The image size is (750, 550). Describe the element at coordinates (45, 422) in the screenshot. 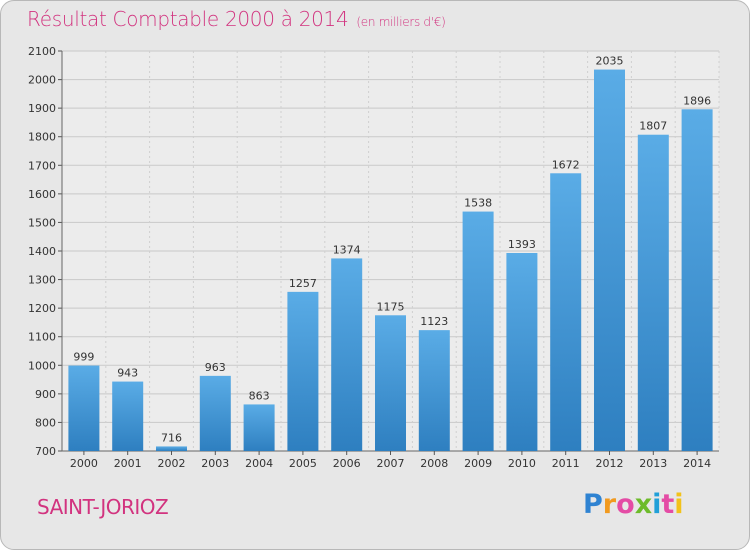

I see `y-tick-label: 800` at that location.